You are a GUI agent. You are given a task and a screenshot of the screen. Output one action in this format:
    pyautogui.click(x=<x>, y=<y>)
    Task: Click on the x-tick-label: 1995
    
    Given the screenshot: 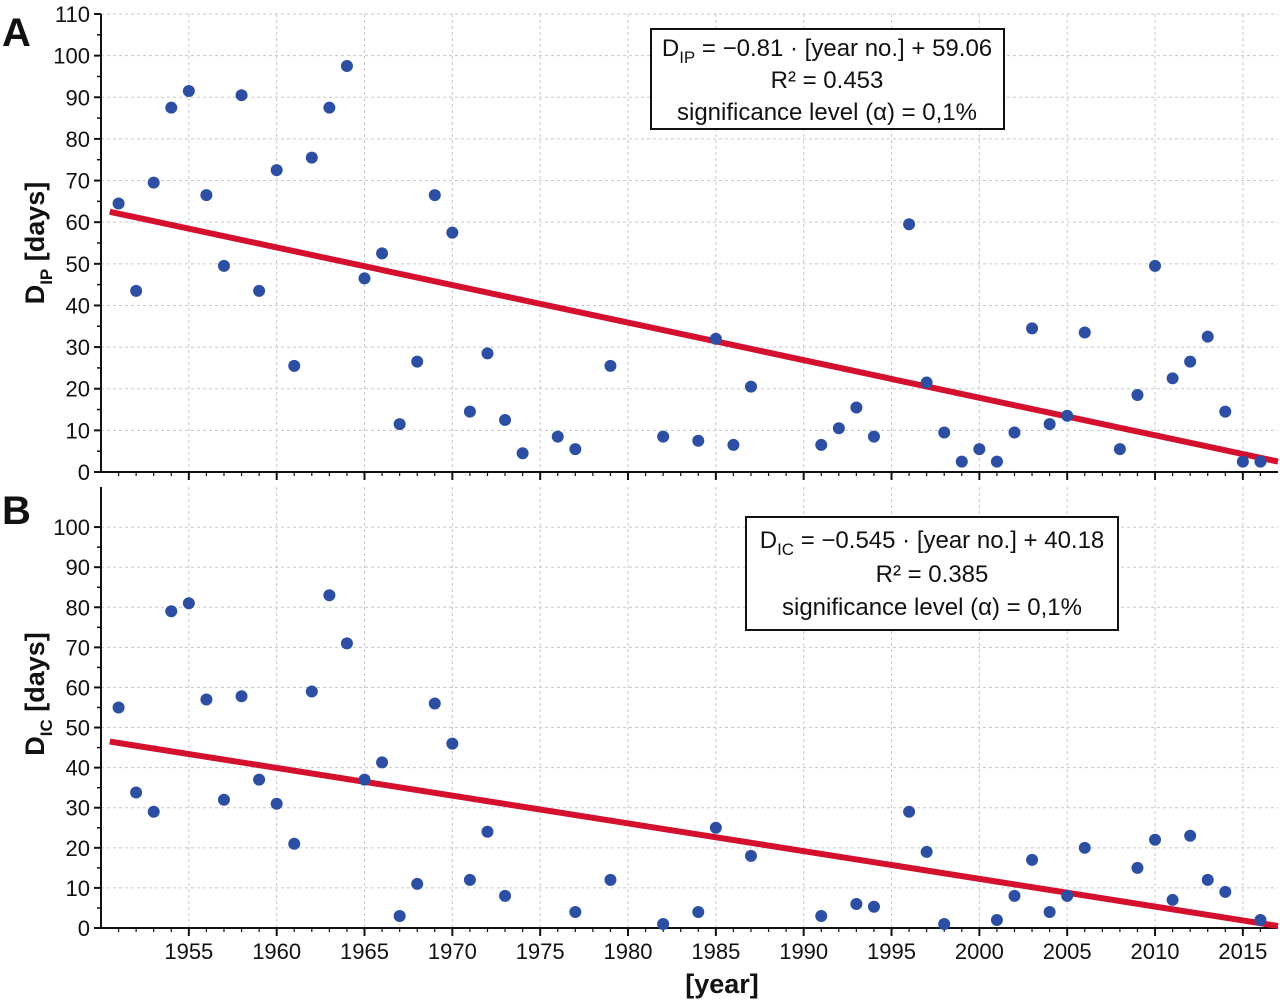 What is the action you would take?
    pyautogui.click(x=891, y=951)
    